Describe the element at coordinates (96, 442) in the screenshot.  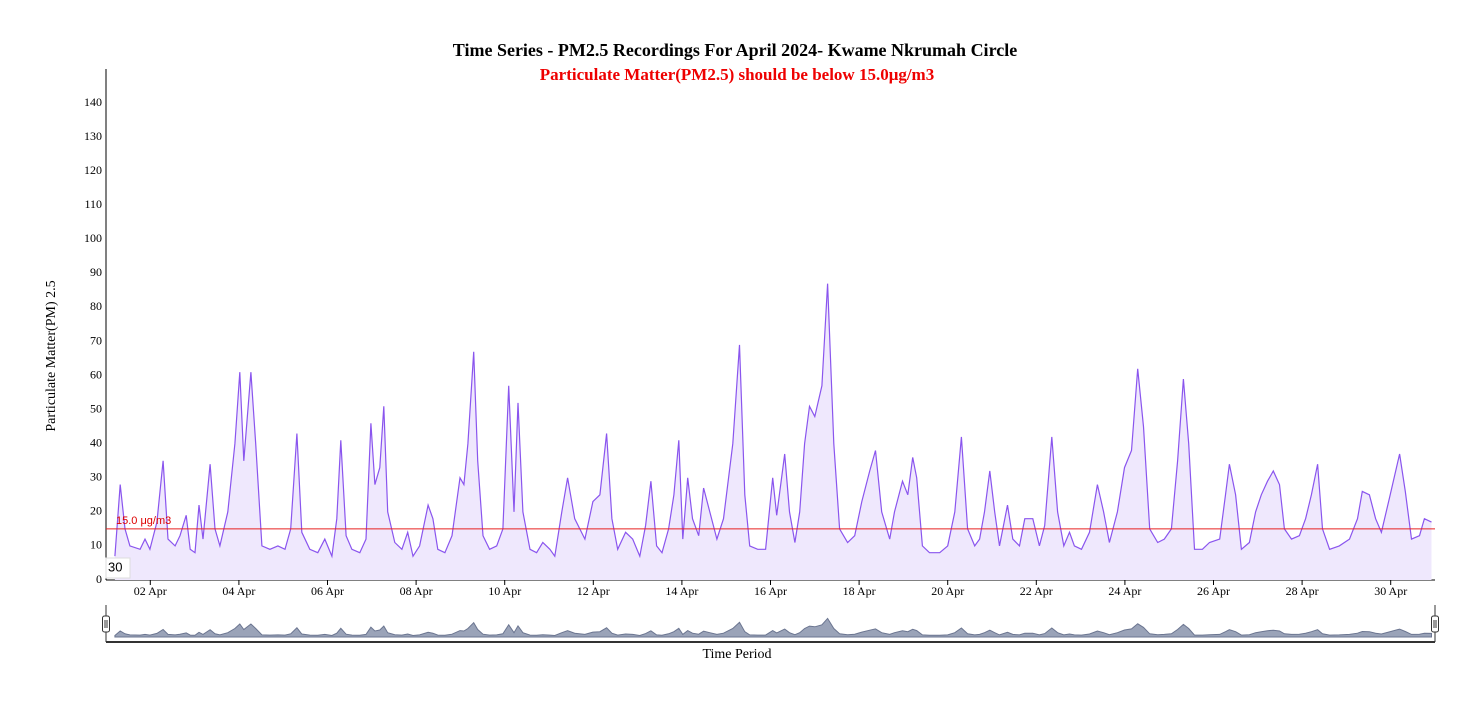
I see `y-tick-label: 40` at that location.